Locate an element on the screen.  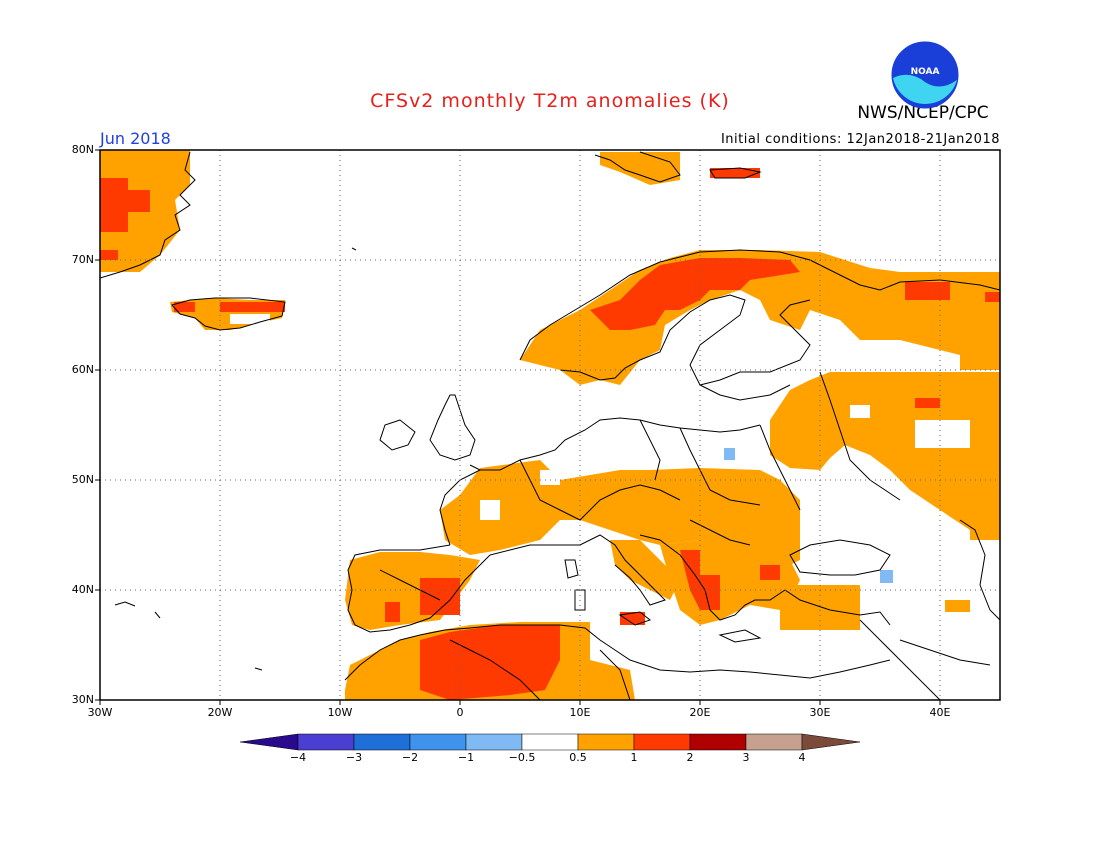
noaa-logo: NOAA is located at coordinates (925, 75).